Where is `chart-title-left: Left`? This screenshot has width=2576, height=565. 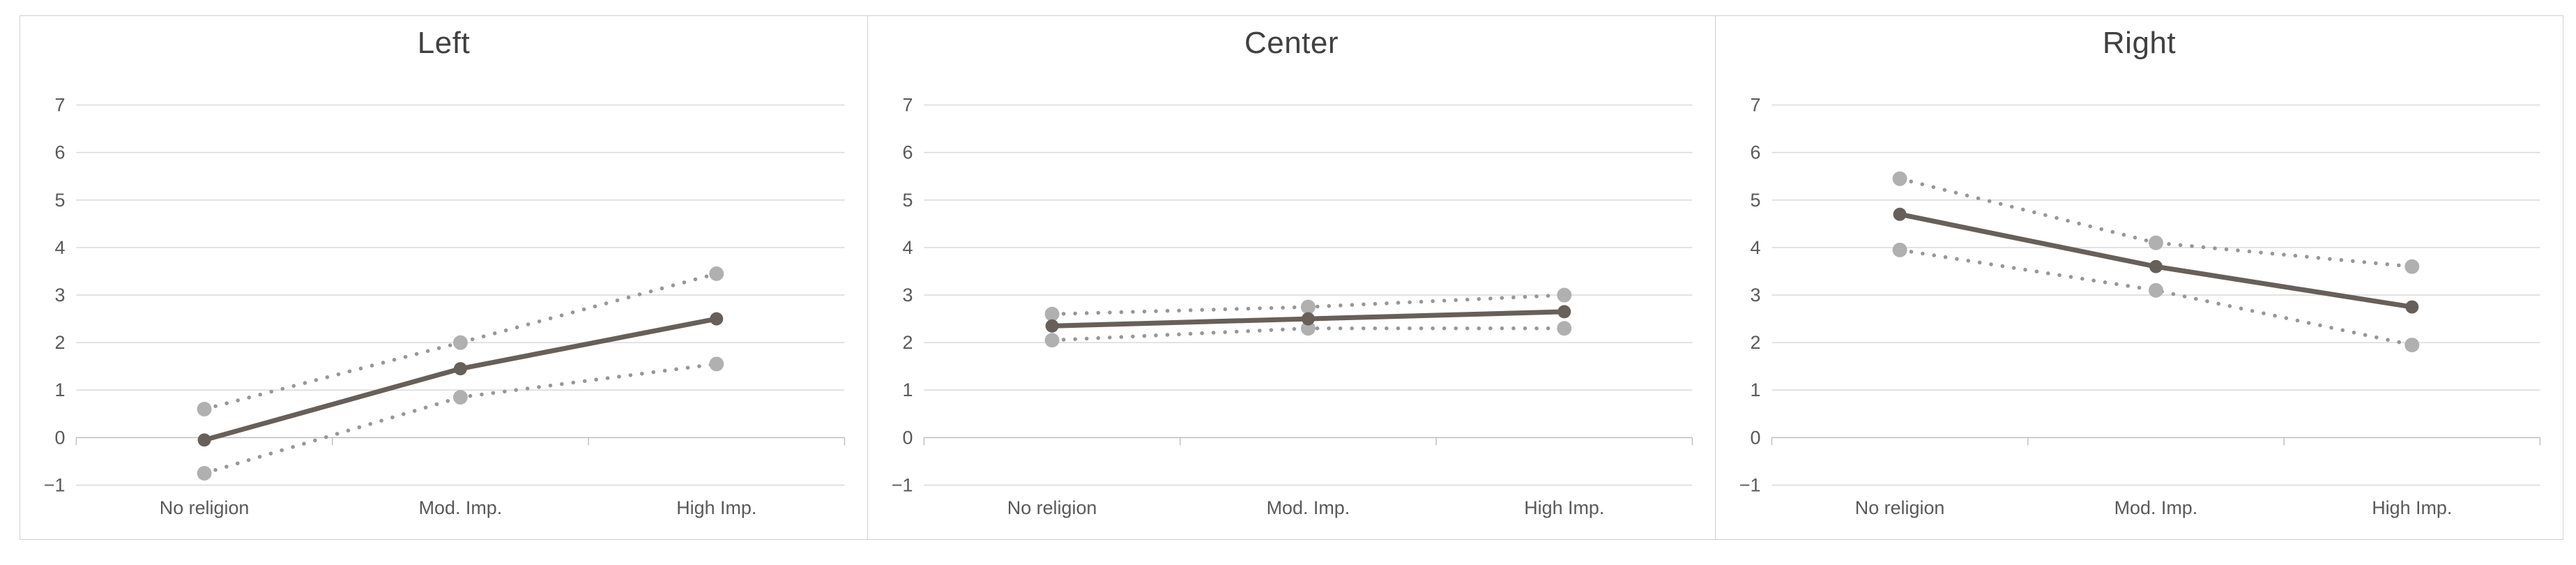 chart-title-left: Left is located at coordinates (444, 43).